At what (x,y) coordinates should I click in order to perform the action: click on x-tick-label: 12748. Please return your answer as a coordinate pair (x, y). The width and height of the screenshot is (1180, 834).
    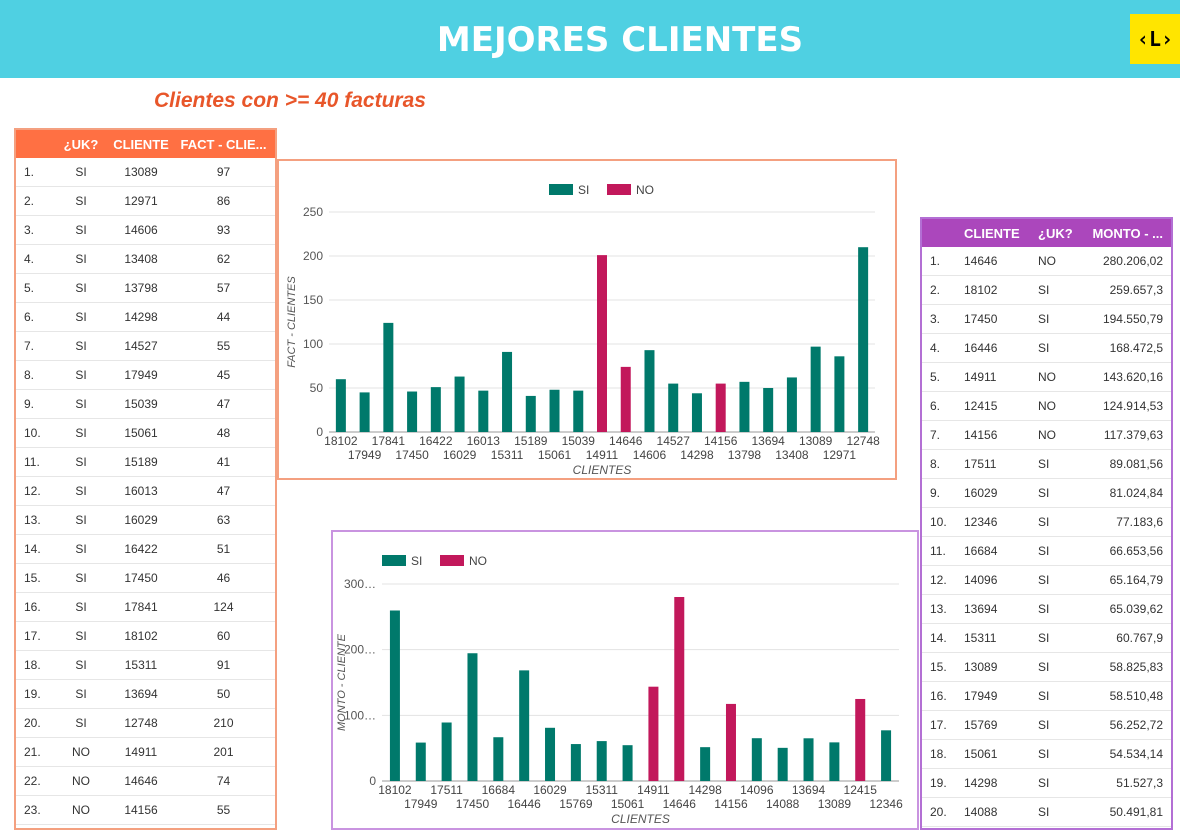
    Looking at the image, I should click on (863, 441).